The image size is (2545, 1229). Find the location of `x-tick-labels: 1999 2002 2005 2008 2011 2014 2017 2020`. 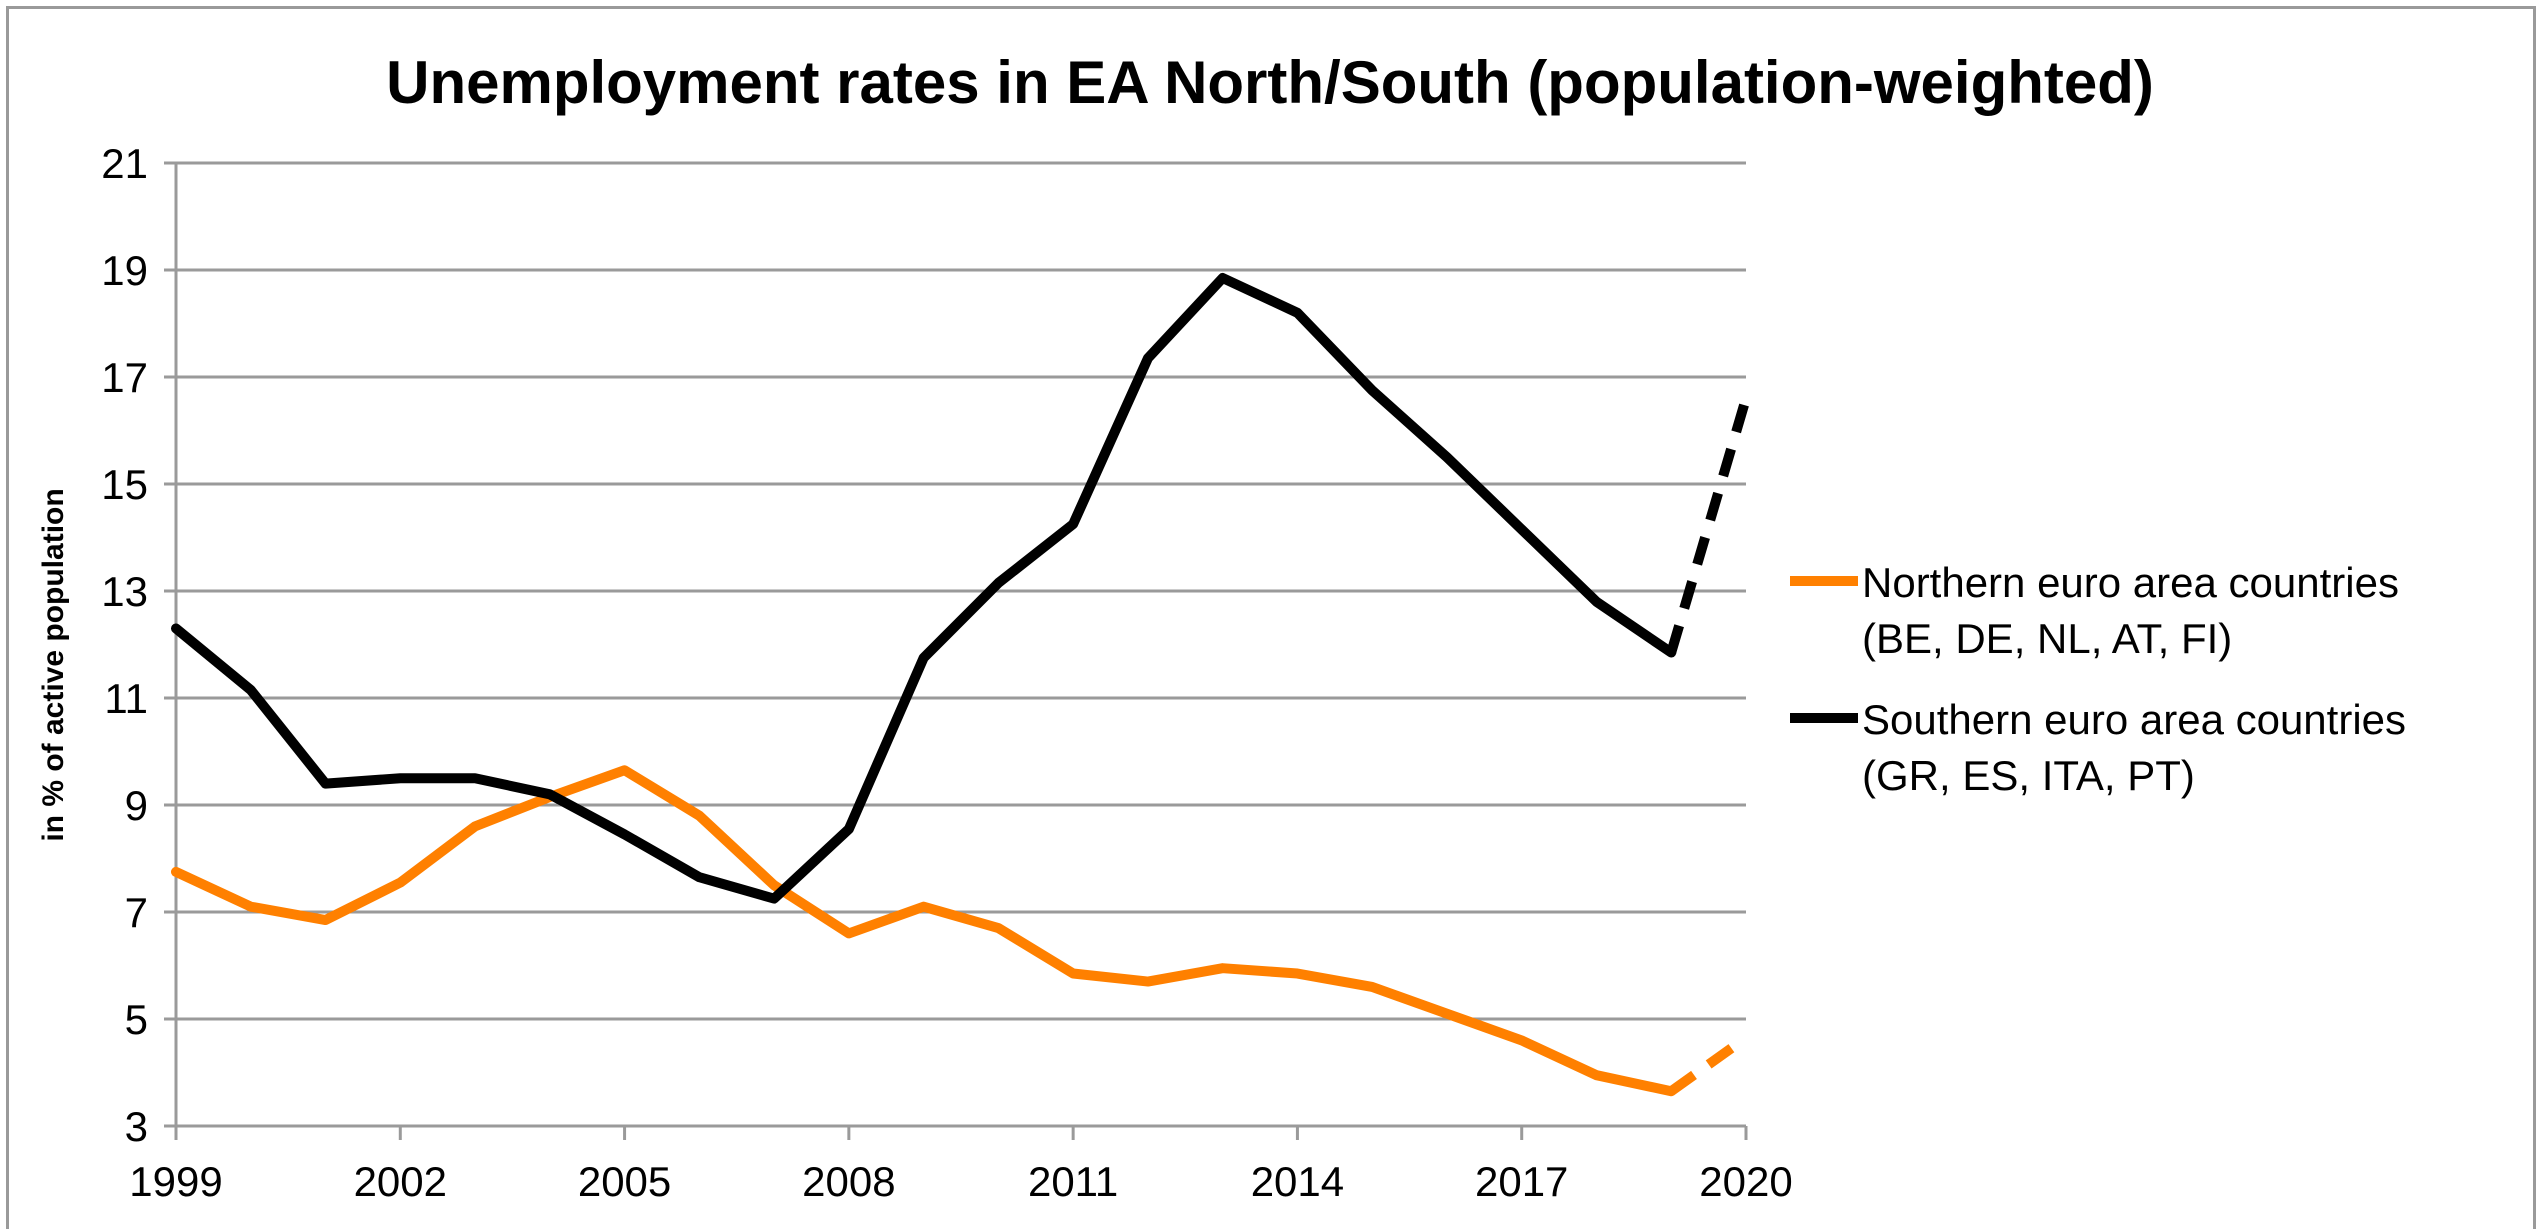

x-tick-labels: 1999 2002 2005 2008 2011 2014 2017 2020 is located at coordinates (960, 1181).